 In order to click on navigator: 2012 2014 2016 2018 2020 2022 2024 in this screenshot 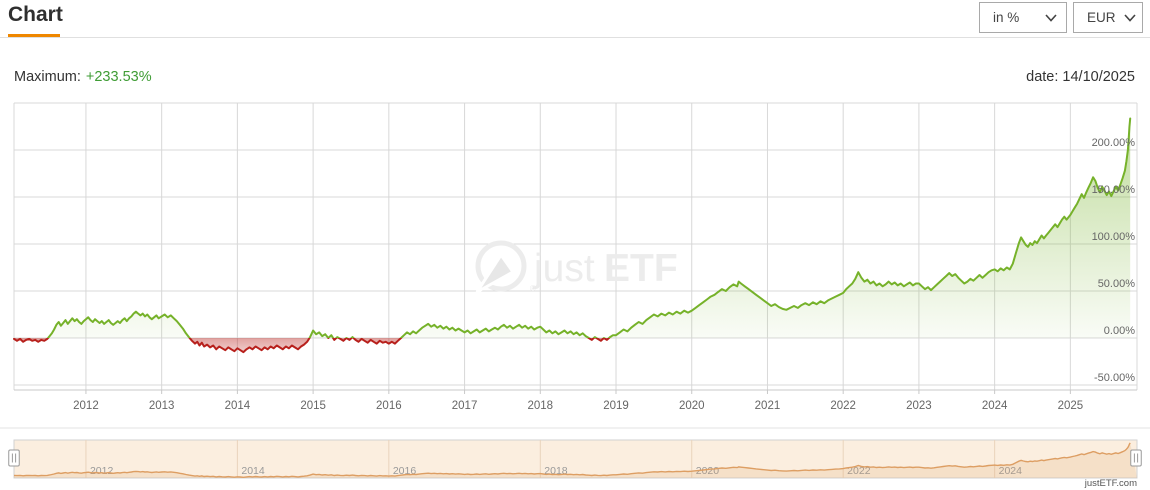, I will do `click(575, 453)`.